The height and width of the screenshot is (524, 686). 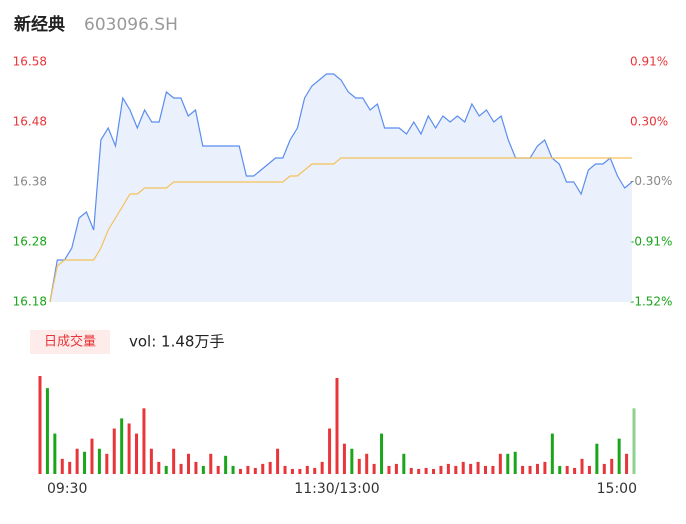 What do you see at coordinates (649, 62) in the screenshot?
I see `y2-tick-label: 0.91%` at bounding box center [649, 62].